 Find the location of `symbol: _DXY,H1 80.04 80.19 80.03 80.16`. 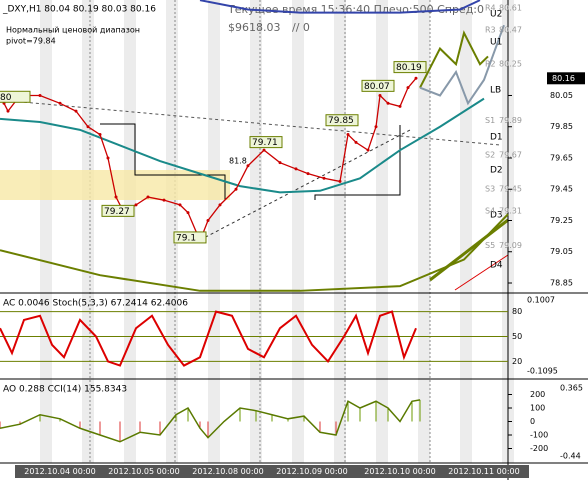

symbol: _DXY,H1 80.04 80.19 80.03 80.16 is located at coordinates (79, 10).